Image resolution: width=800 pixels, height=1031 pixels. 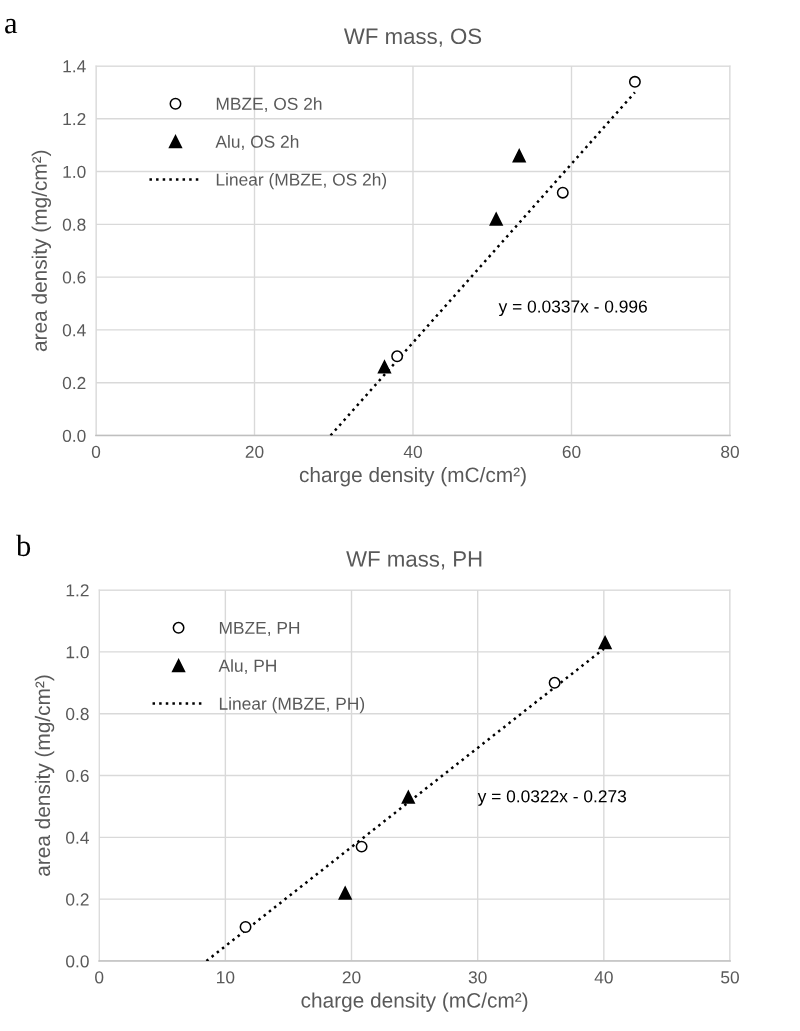 What do you see at coordinates (74, 66) in the screenshot?
I see `y-tick-label: 1.4` at bounding box center [74, 66].